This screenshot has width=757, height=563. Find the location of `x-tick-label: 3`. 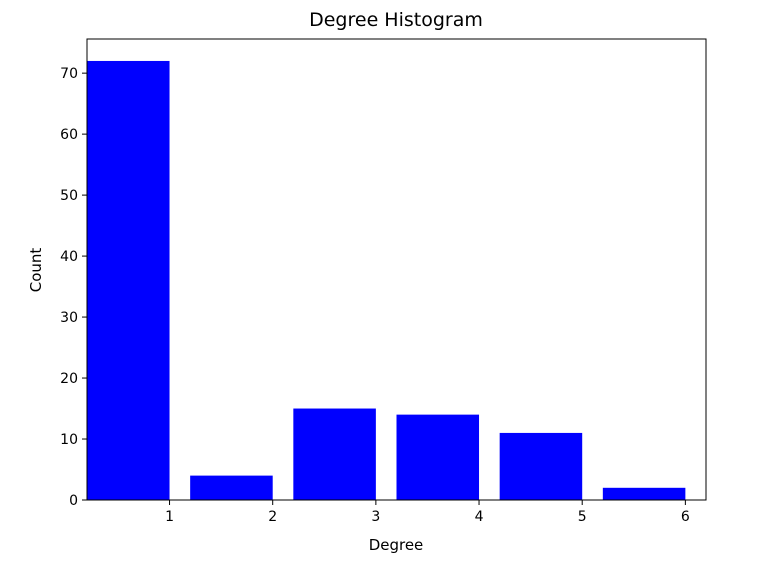

x-tick-label: 3 is located at coordinates (375, 517).